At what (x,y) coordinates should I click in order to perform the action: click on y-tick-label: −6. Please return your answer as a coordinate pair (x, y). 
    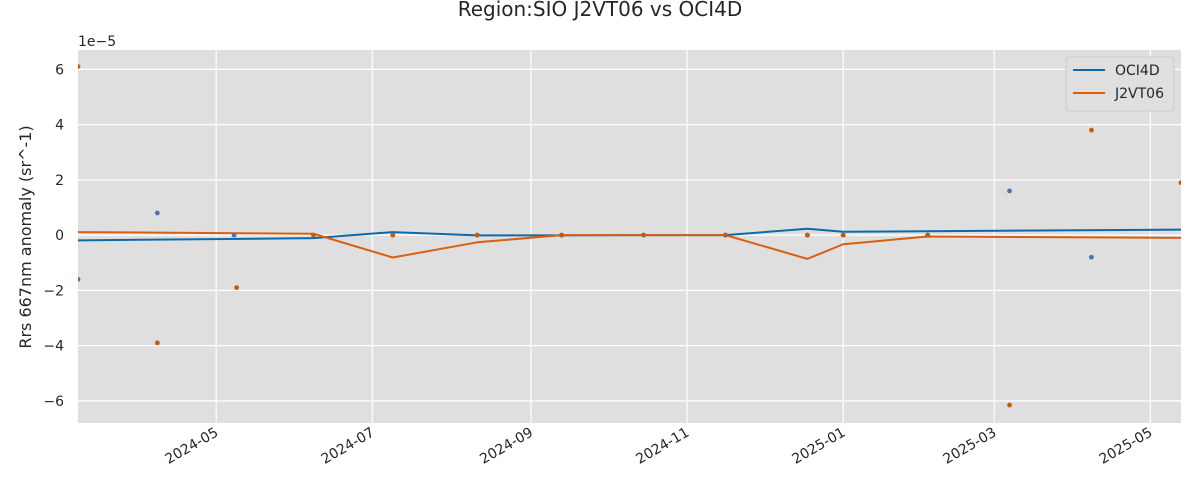
    Looking at the image, I should click on (53, 402).